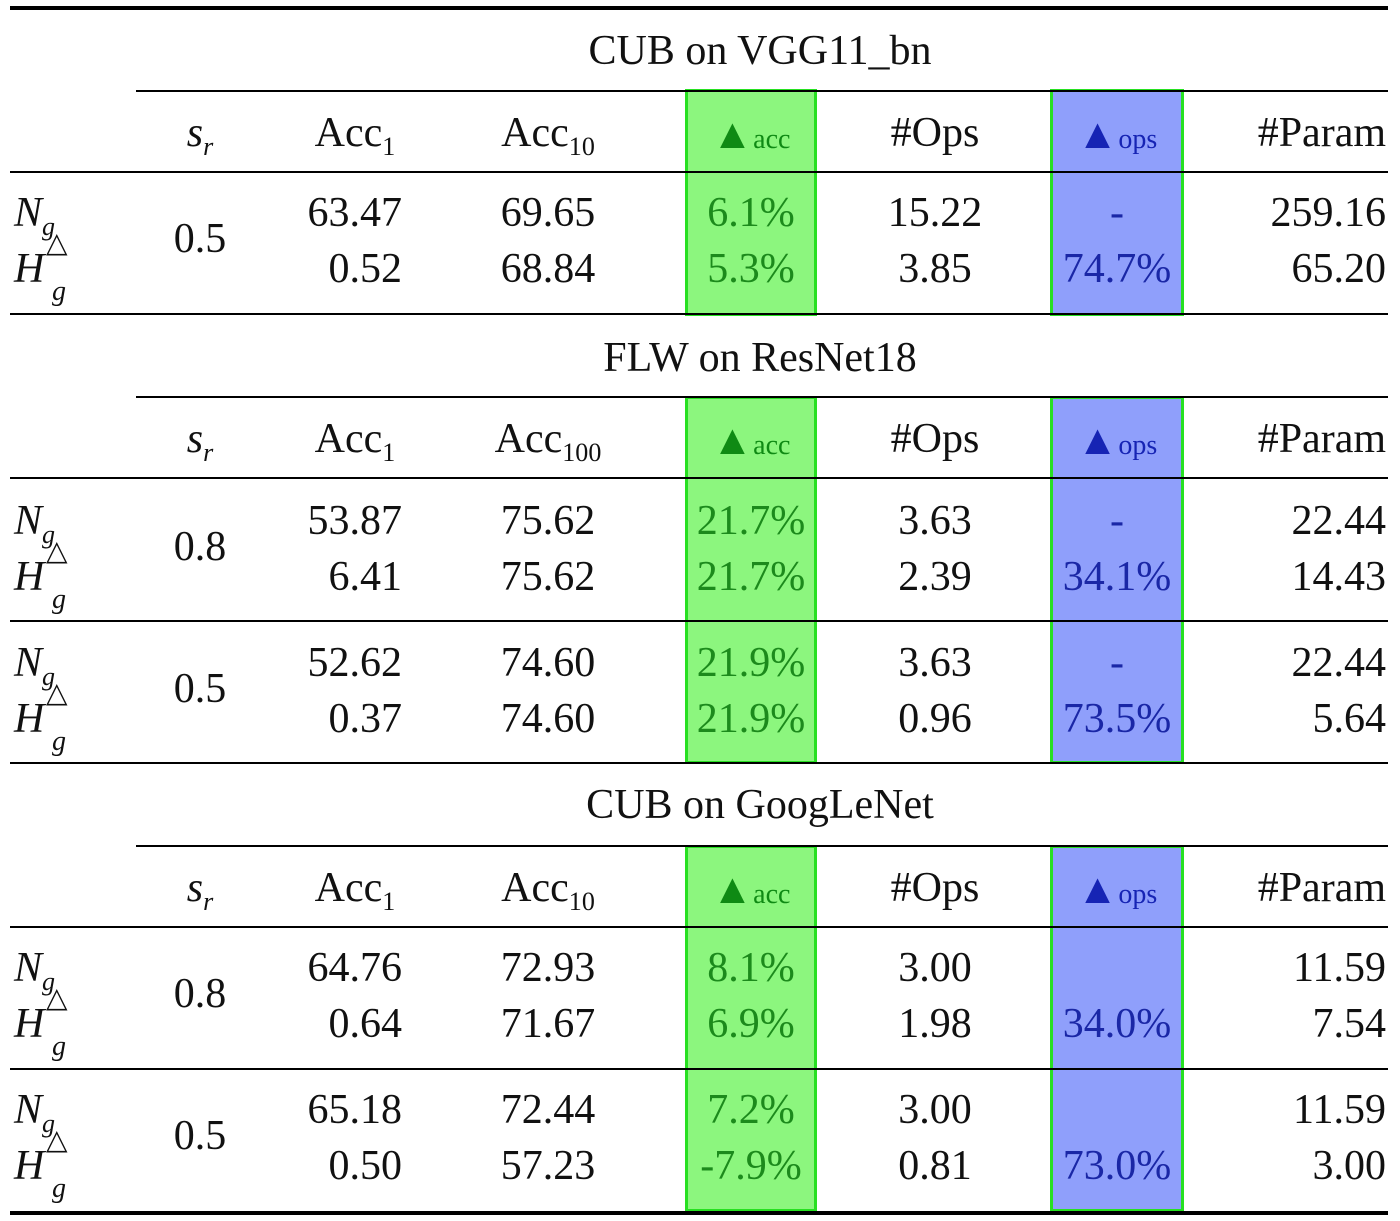  What do you see at coordinates (762, 846) in the screenshot?
I see `section-3-header-rule` at bounding box center [762, 846].